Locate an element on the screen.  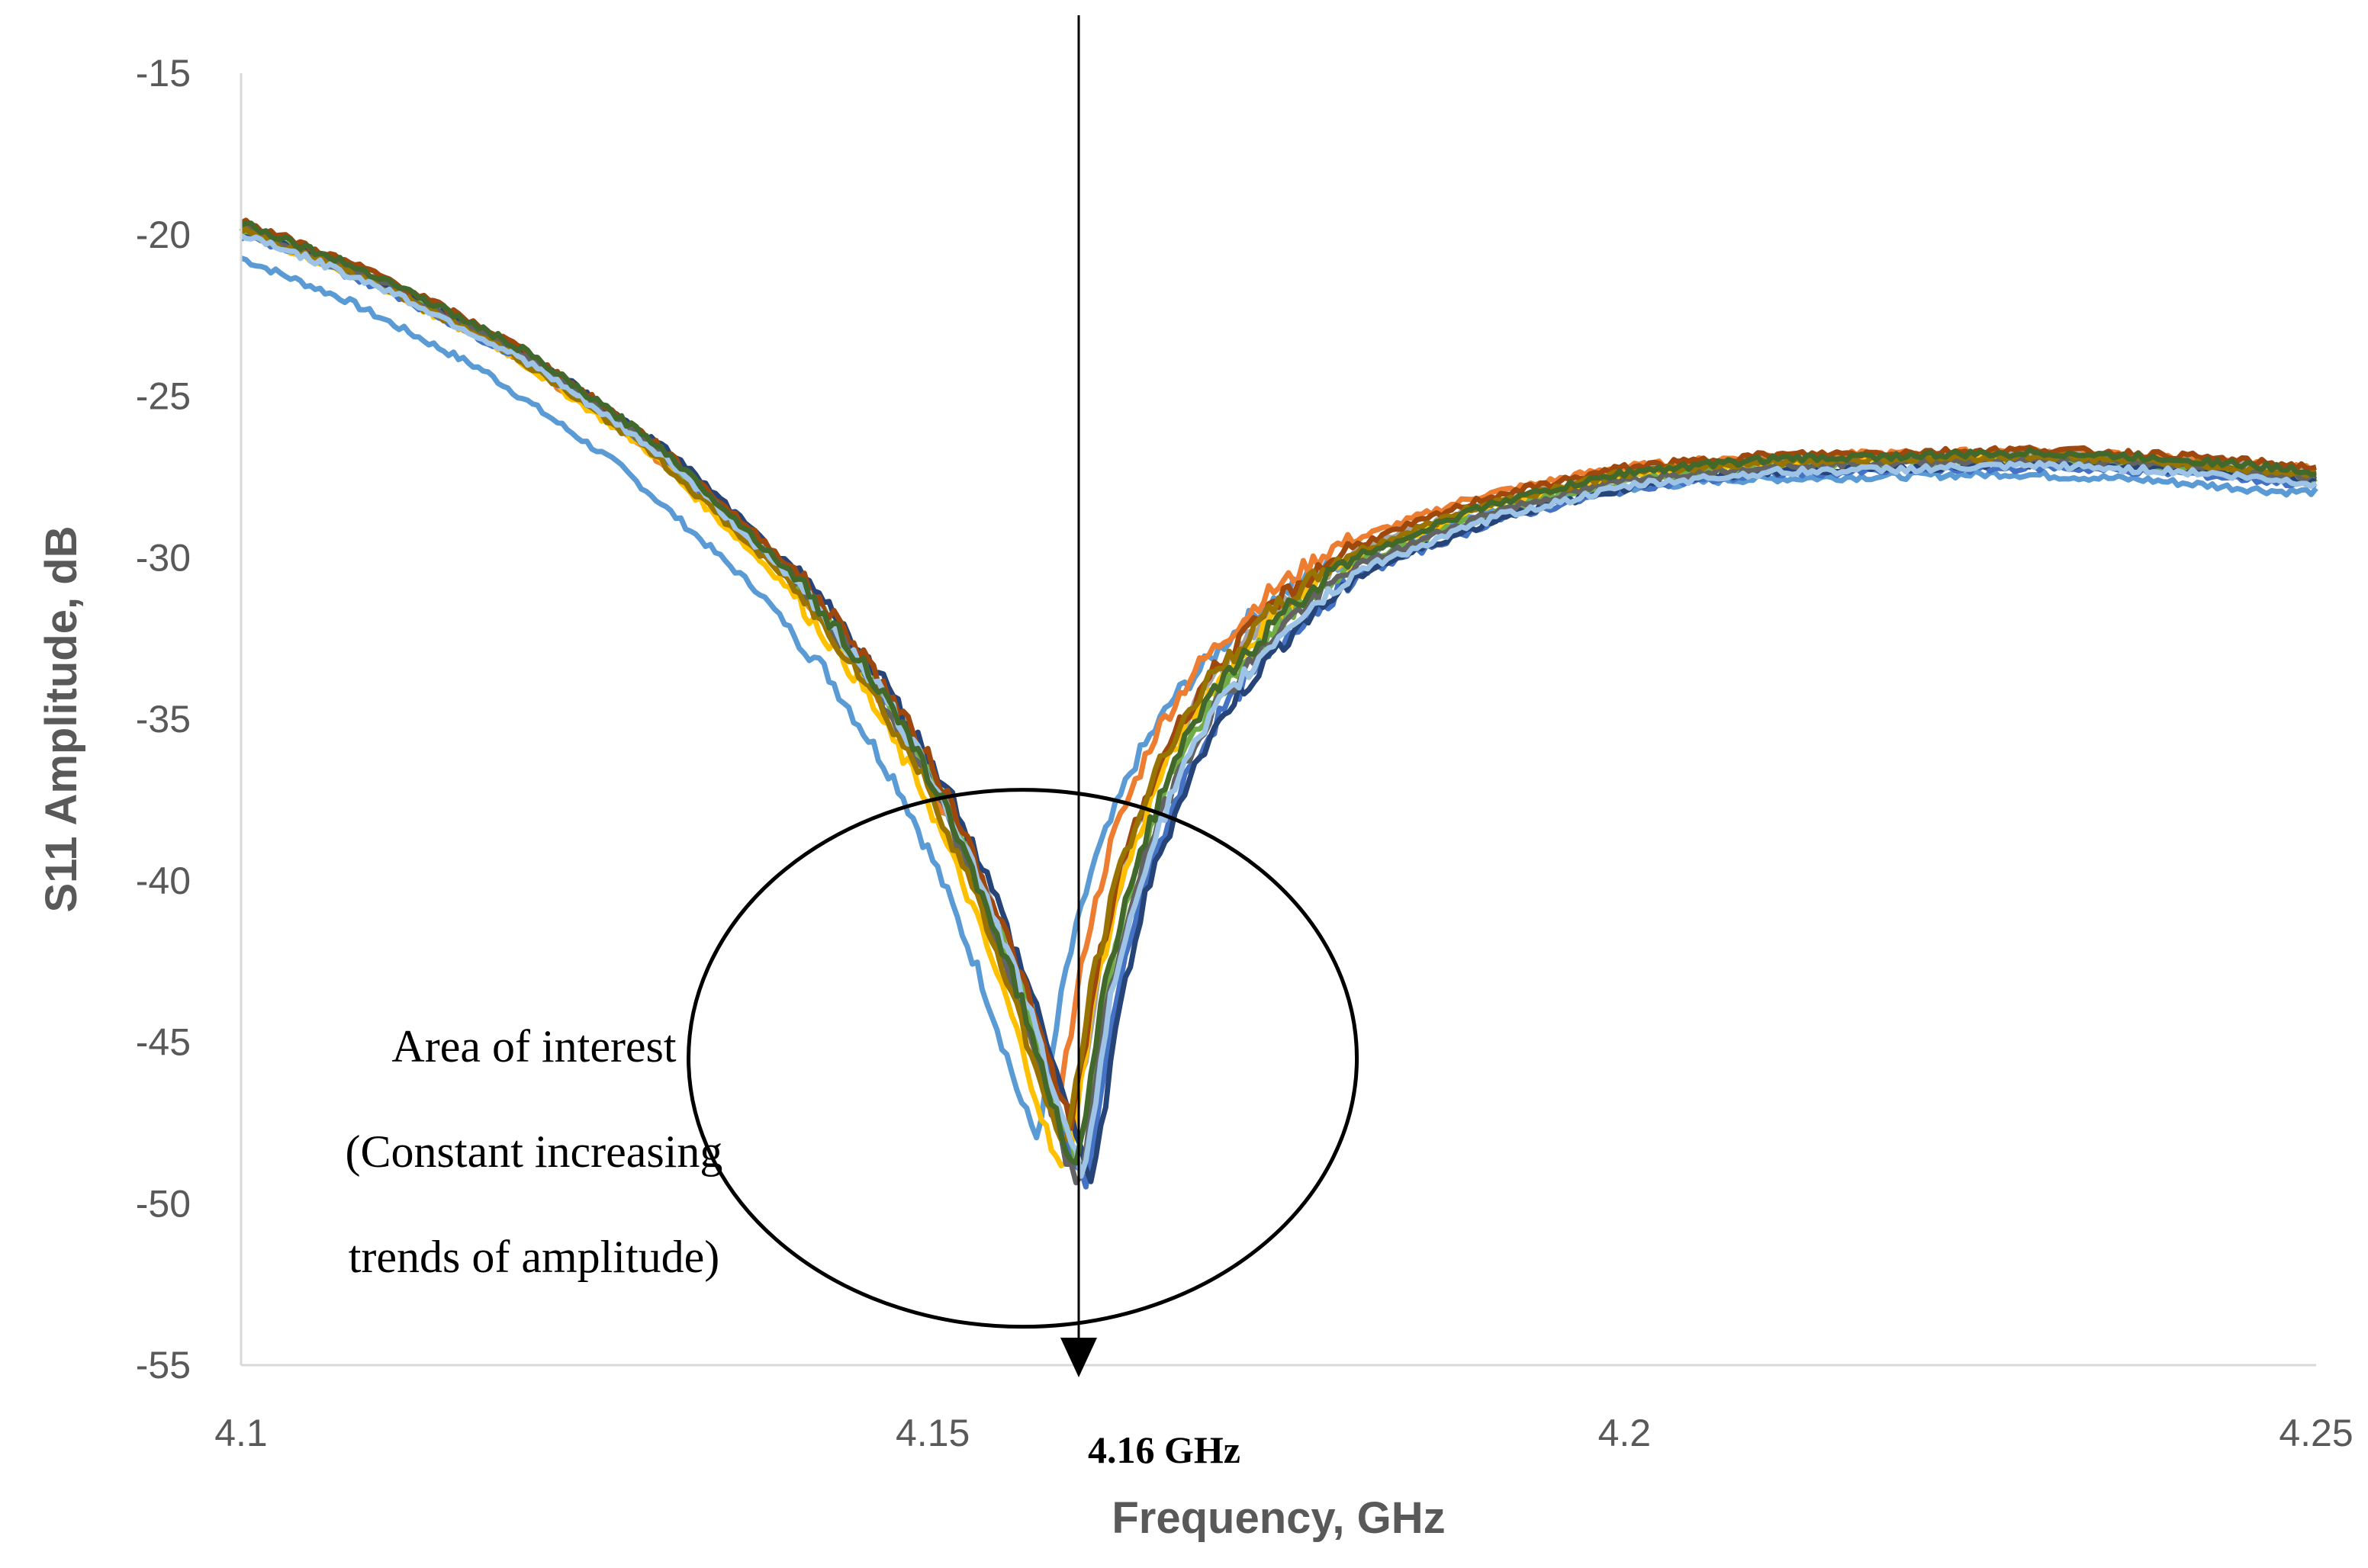
y-tick-label: -40 is located at coordinates (163, 881).